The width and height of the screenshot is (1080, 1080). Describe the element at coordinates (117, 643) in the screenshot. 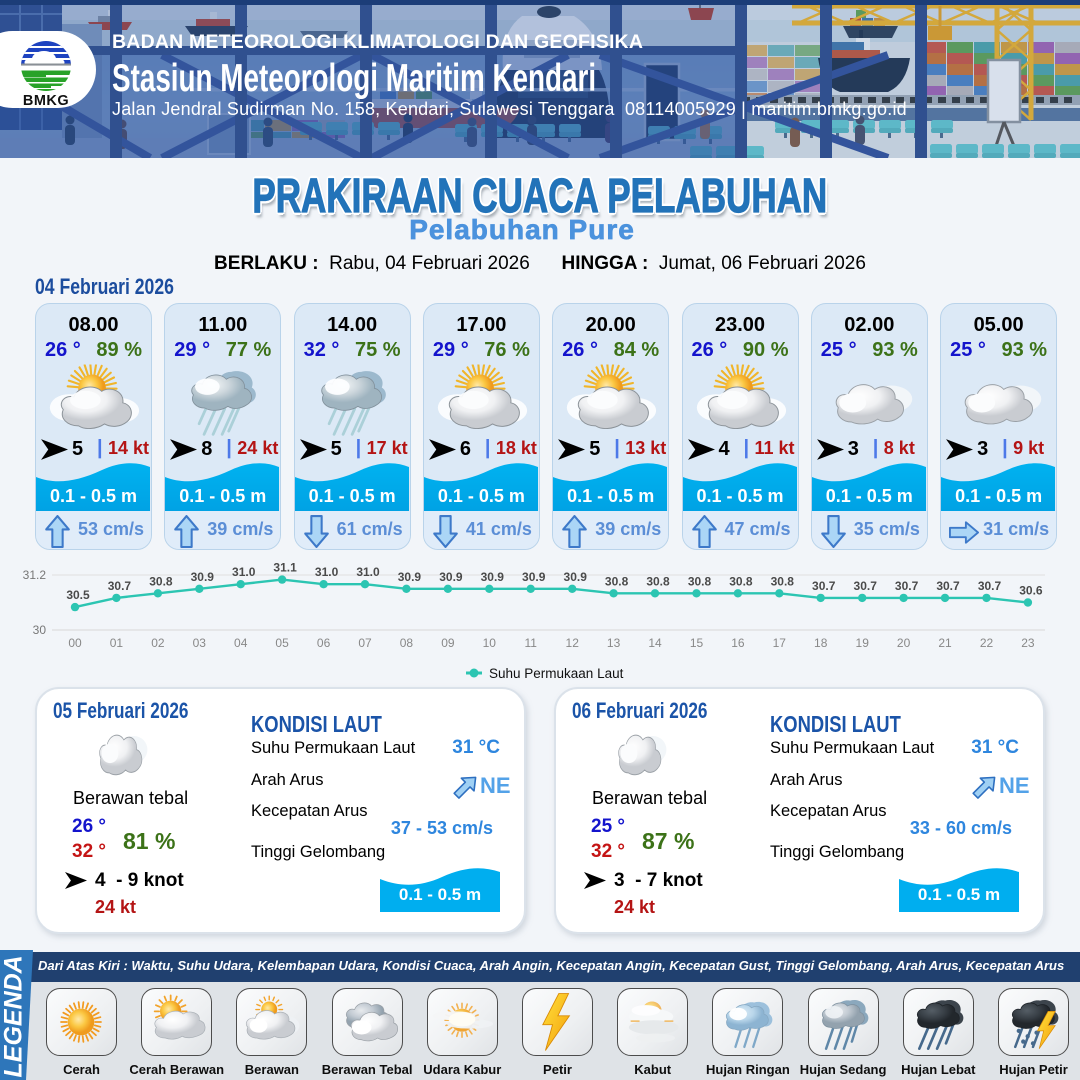

I see `svg-text: 01` at that location.